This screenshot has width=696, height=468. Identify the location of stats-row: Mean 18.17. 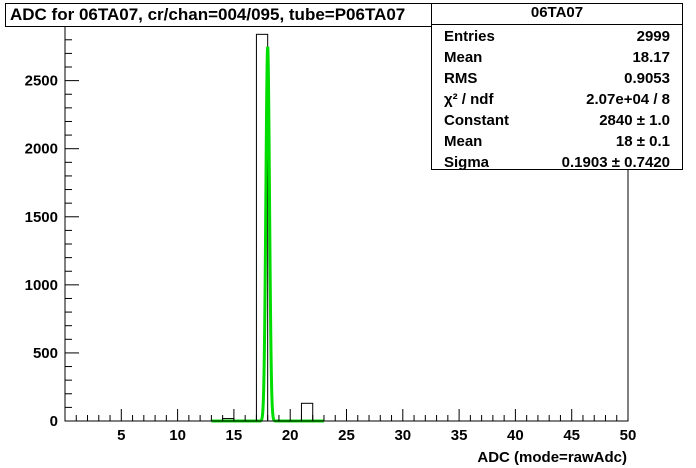
(557, 57).